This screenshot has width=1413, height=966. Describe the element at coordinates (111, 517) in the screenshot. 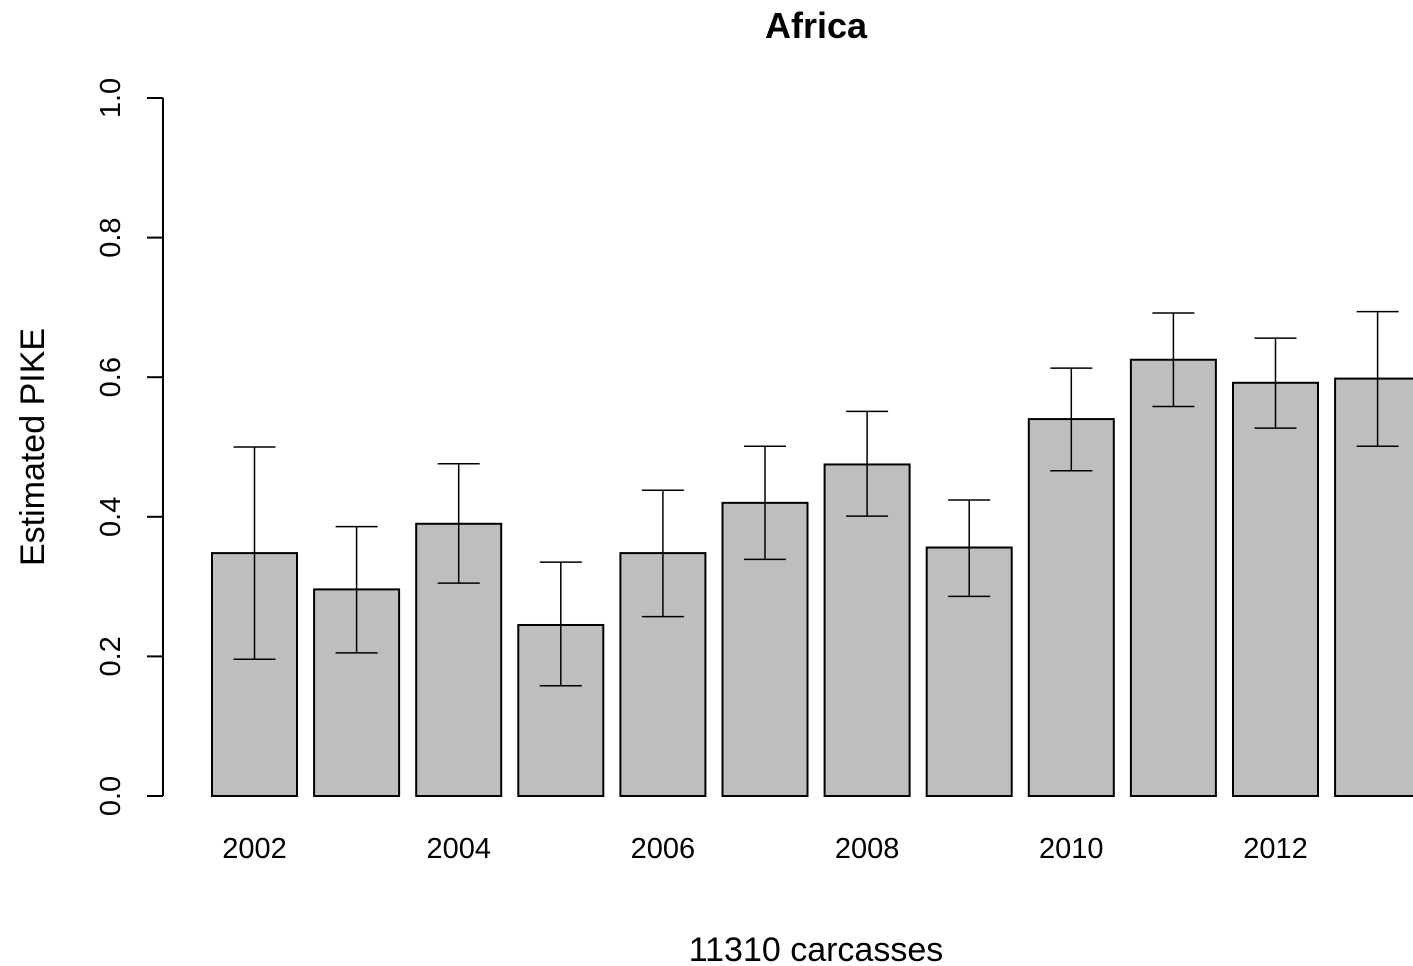

I see `y-tick-label: 0.4` at that location.